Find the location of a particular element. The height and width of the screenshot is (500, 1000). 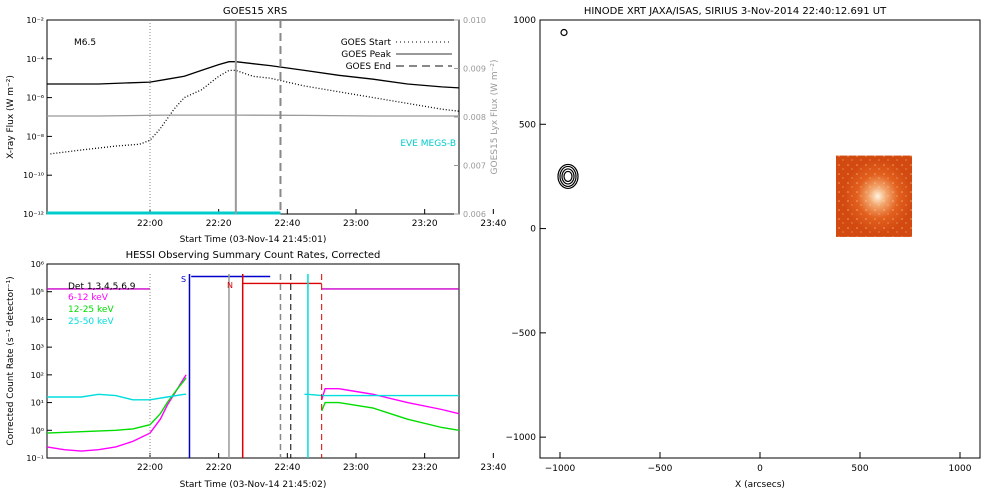

xrt-image-patch is located at coordinates (874, 196).